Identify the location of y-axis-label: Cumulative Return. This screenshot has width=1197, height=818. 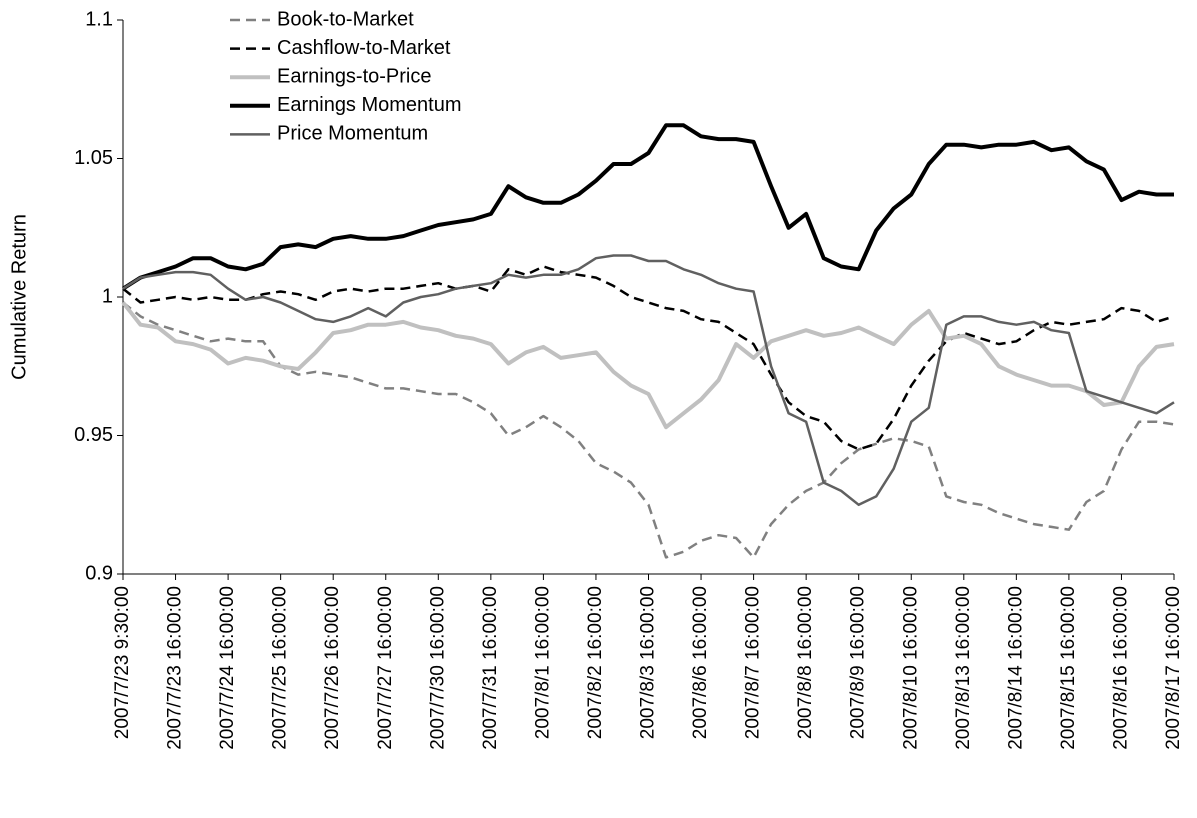
(19, 297).